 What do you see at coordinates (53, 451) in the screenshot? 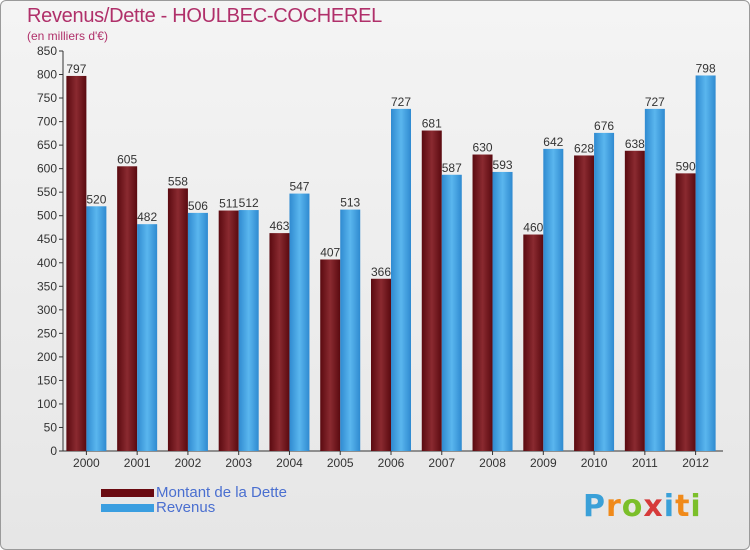
I see `y-tick-label: 0` at bounding box center [53, 451].